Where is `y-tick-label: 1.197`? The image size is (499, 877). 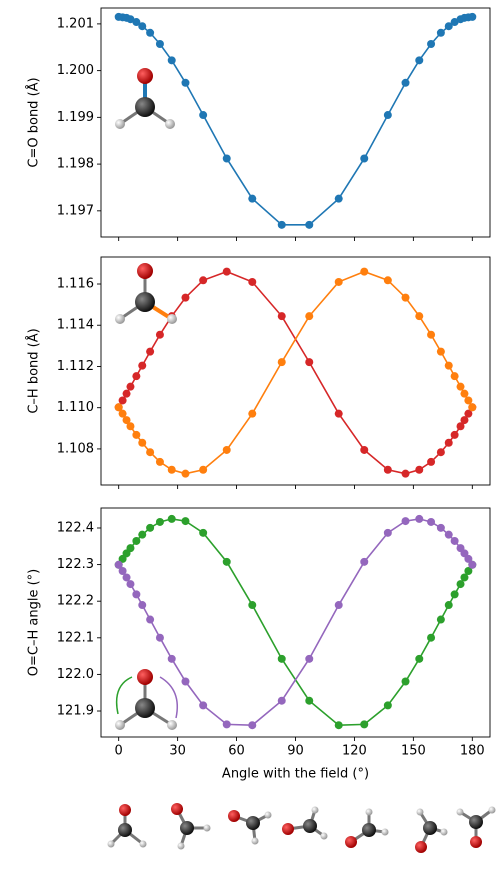
y-tick-label: 1.197 is located at coordinates (75, 210).